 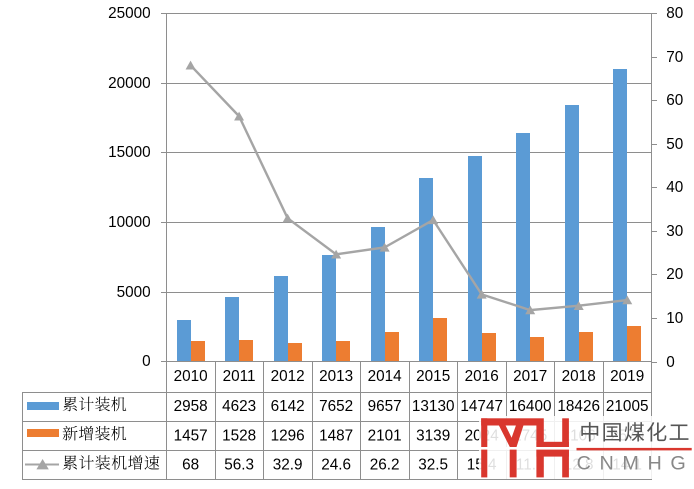 What do you see at coordinates (674, 57) in the screenshot?
I see `svg-text: 70` at bounding box center [674, 57].